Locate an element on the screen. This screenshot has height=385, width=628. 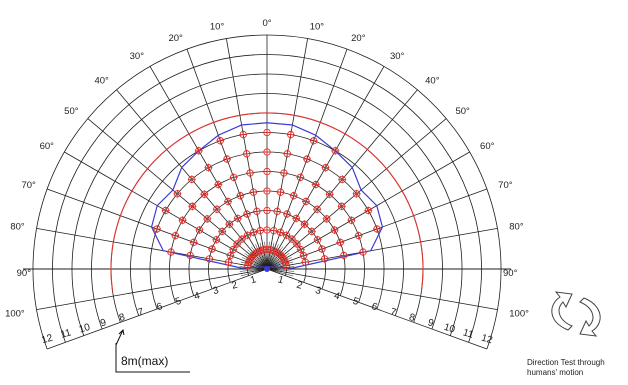
range-label: 12 is located at coordinates (47, 340).